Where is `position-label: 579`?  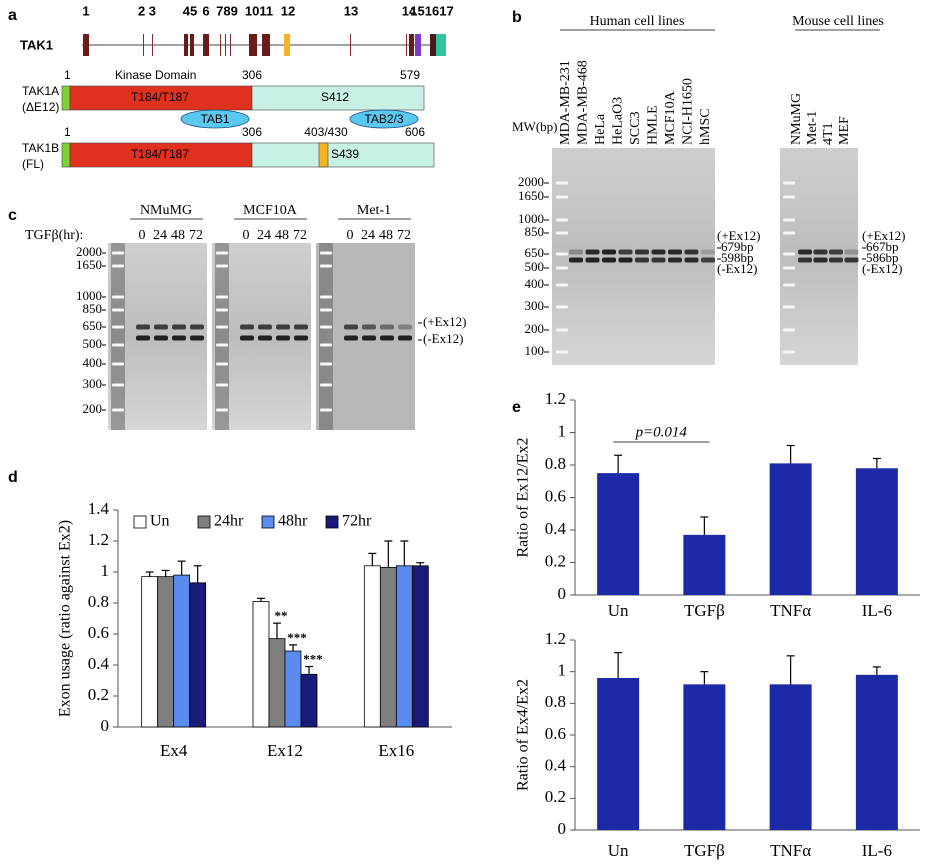 position-label: 579 is located at coordinates (410, 75).